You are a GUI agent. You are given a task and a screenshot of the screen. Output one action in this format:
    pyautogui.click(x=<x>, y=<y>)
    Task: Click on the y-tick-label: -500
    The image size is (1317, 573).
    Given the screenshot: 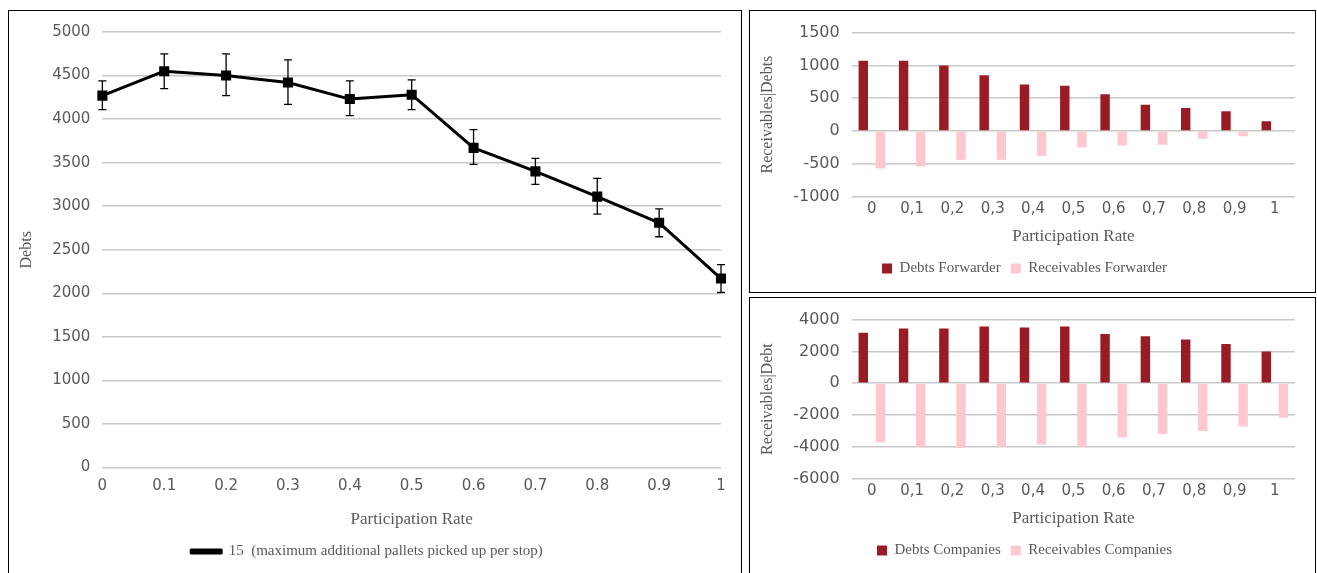 What is the action you would take?
    pyautogui.click(x=821, y=162)
    